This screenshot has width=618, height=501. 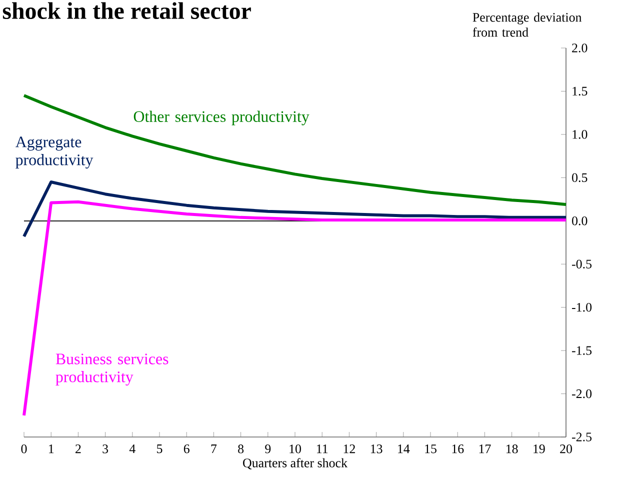 What do you see at coordinates (187, 449) in the screenshot?
I see `x-tick-label: 6` at bounding box center [187, 449].